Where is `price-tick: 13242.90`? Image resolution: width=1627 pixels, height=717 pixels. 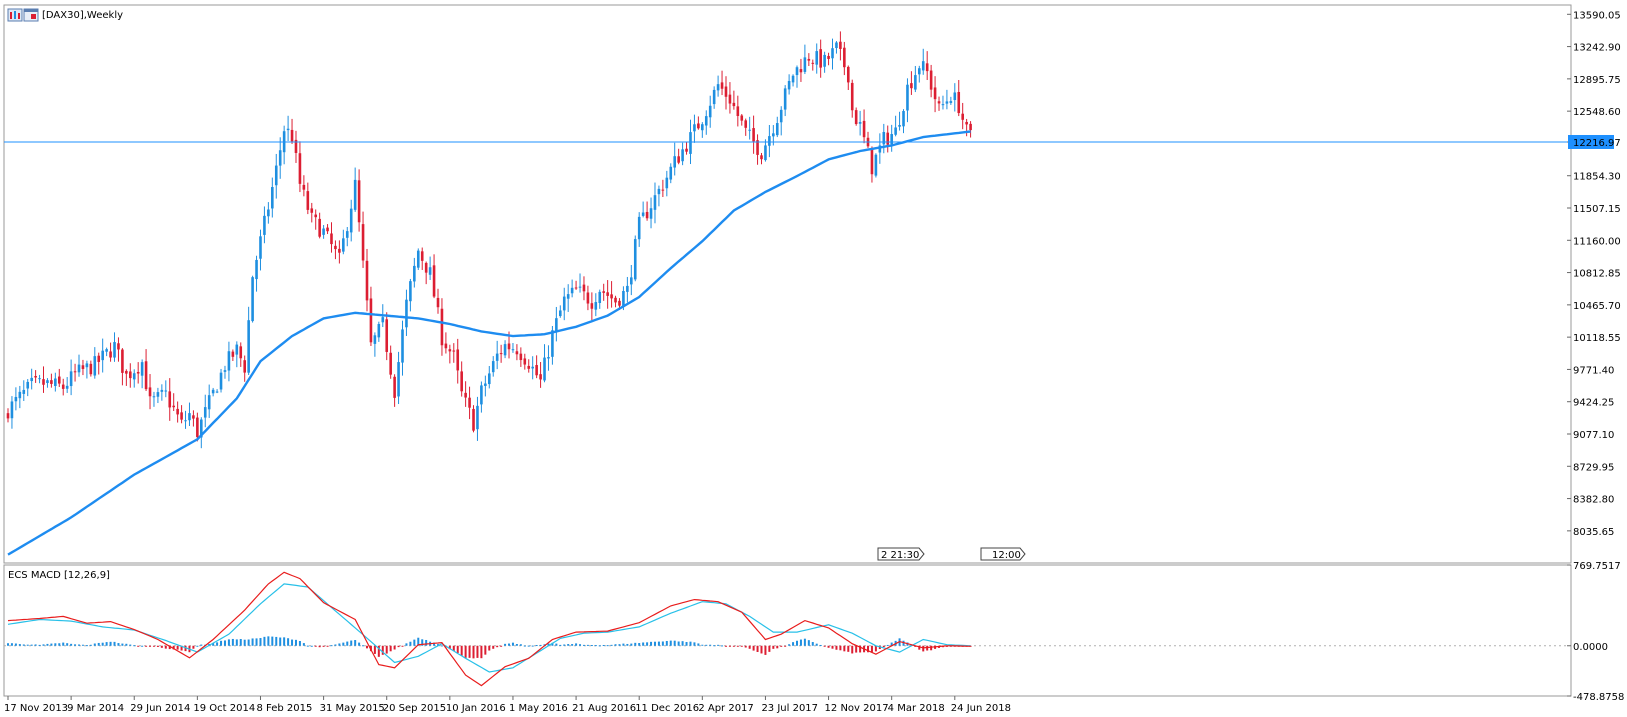
price-tick: 13242.90 is located at coordinates (1594, 48).